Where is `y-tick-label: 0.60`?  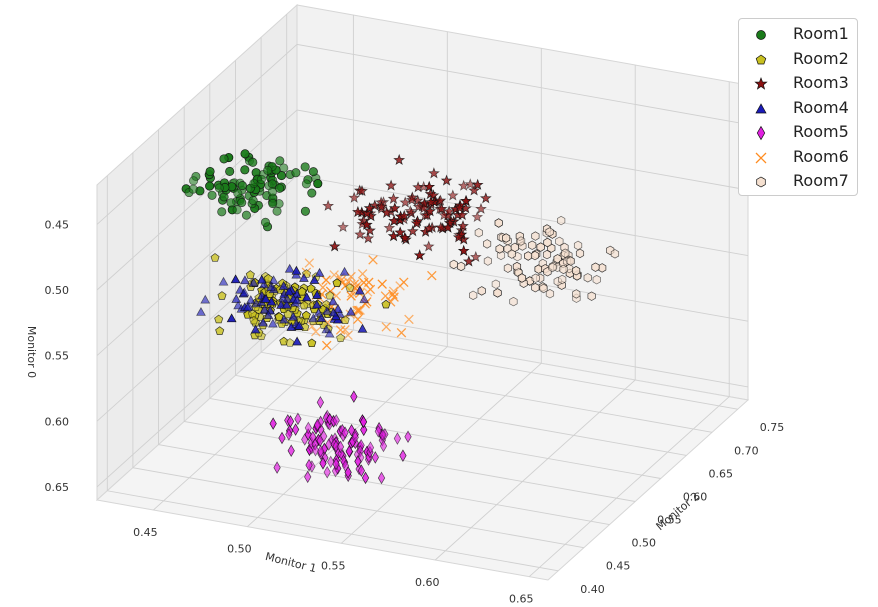 y-tick-label: 0.60 is located at coordinates (695, 496).